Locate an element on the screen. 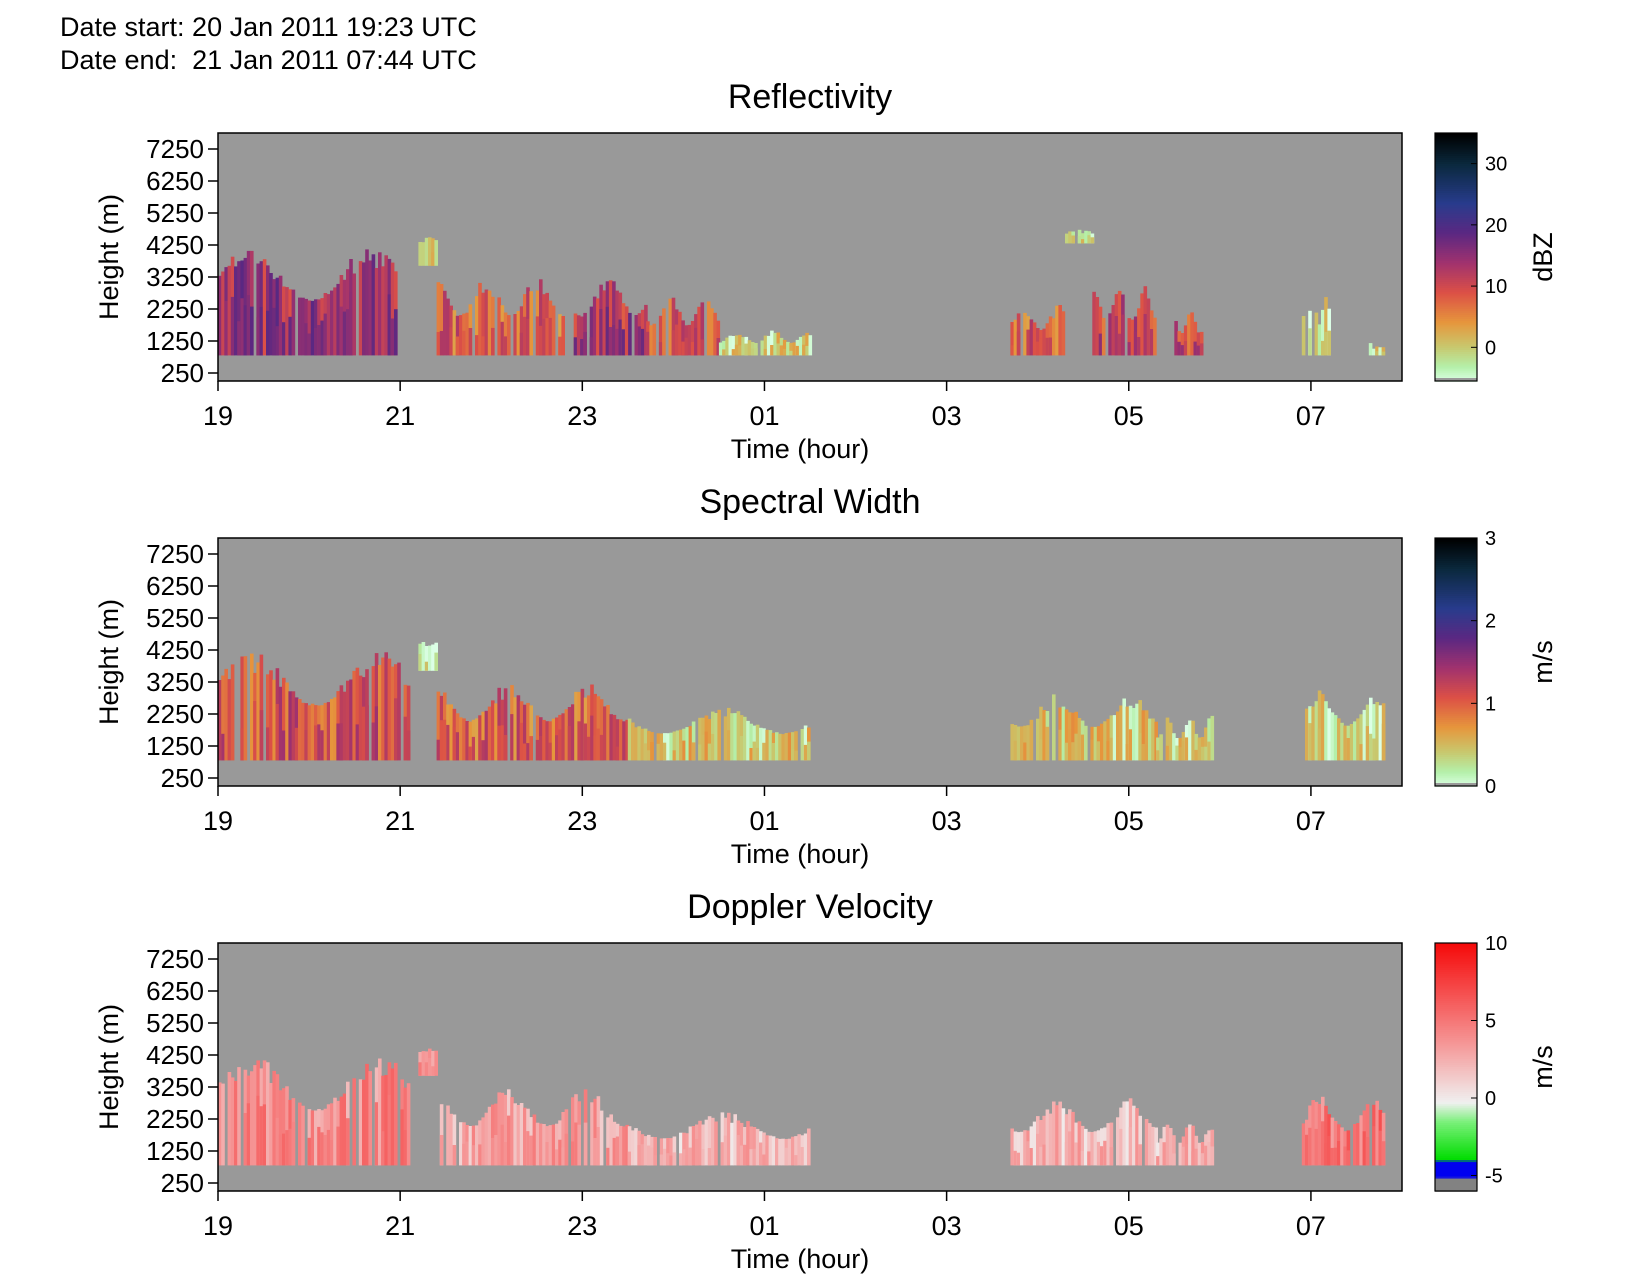  y-tick-label: 4250 is located at coordinates (175, 245).